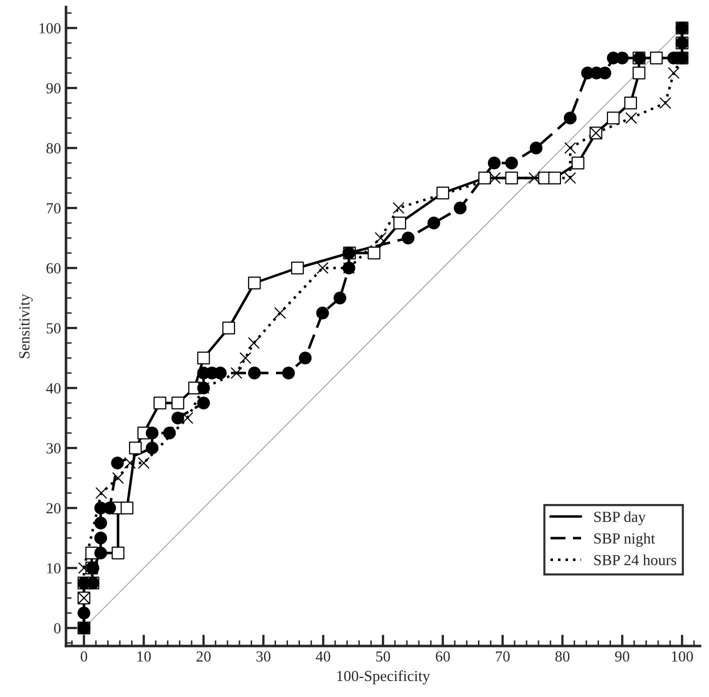 Image resolution: width=709 pixels, height=697 pixels. What do you see at coordinates (53, 208) in the screenshot?
I see `y-tick-label: 70` at bounding box center [53, 208].